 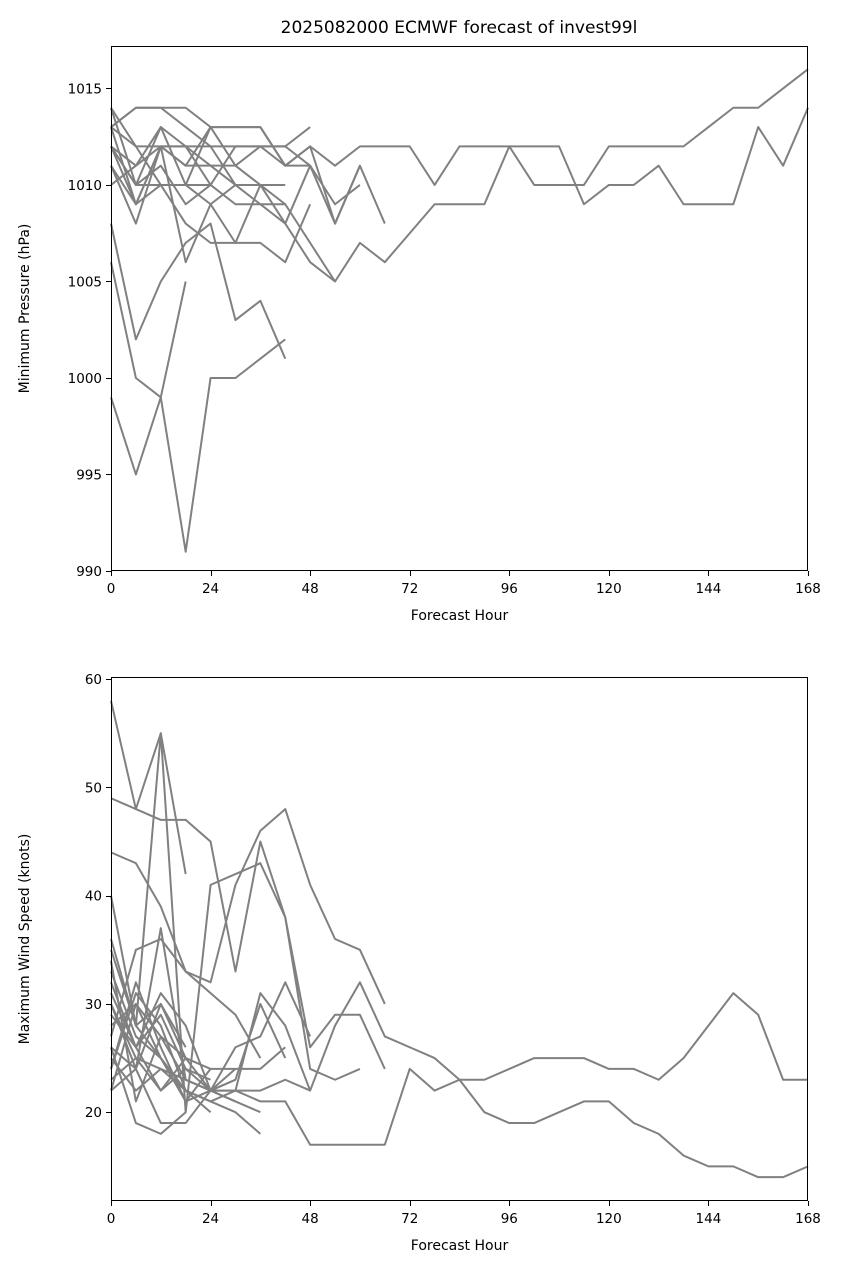 What do you see at coordinates (609, 589) in the screenshot?
I see `pressure-x-tick-label: 120` at bounding box center [609, 589].